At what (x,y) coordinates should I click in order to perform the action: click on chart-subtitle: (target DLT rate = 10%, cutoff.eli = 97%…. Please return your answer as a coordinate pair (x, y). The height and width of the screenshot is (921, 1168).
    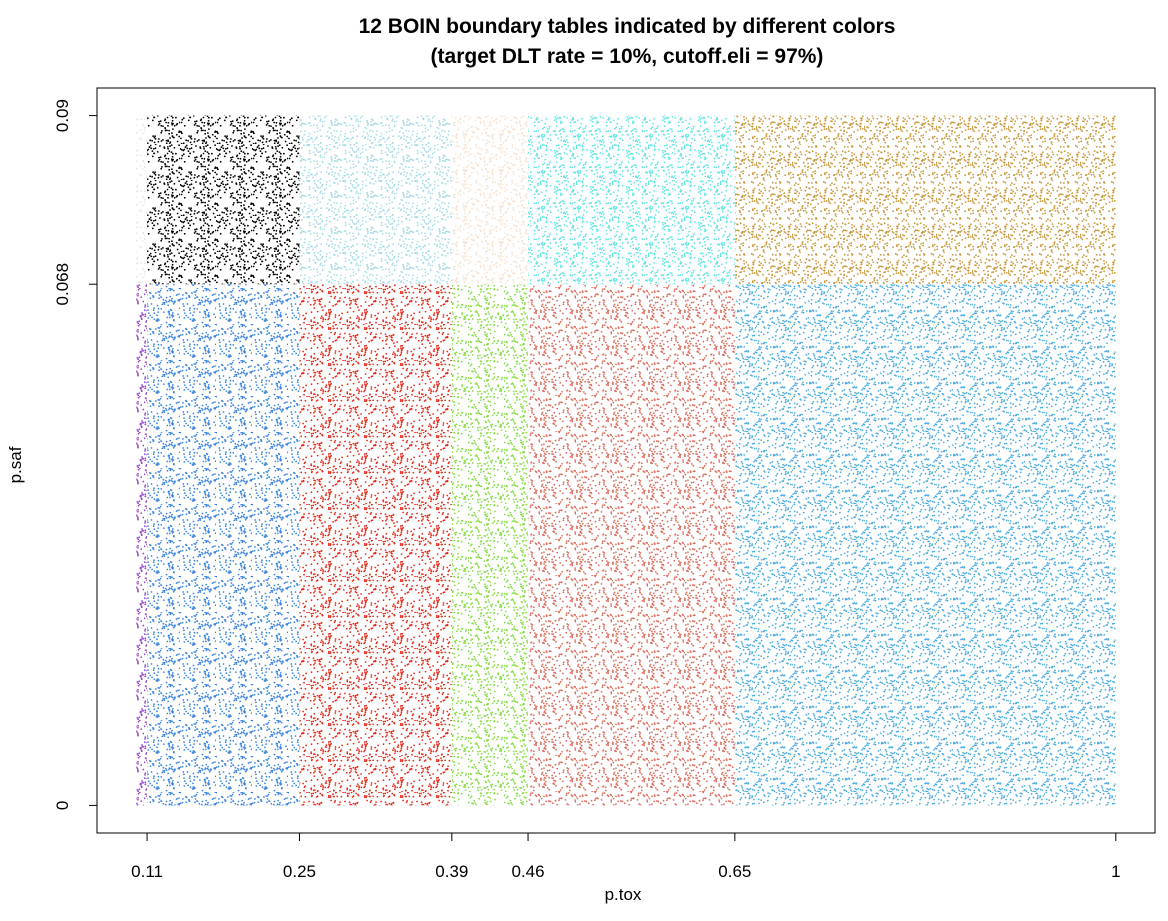
    Looking at the image, I should click on (627, 56).